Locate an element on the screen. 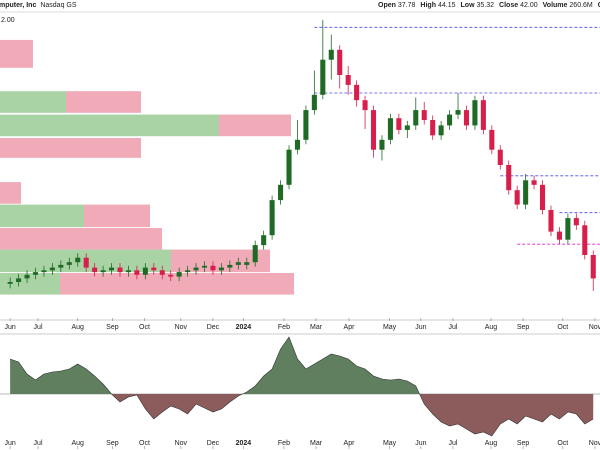 This screenshot has width=600, height=450. quote-value: 260.6M is located at coordinates (581, 5).